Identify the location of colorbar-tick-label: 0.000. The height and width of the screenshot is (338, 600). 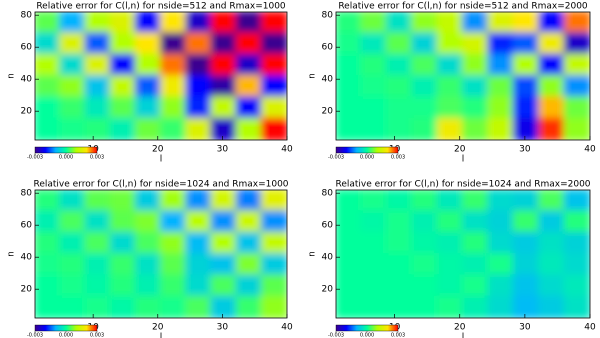
(66, 158).